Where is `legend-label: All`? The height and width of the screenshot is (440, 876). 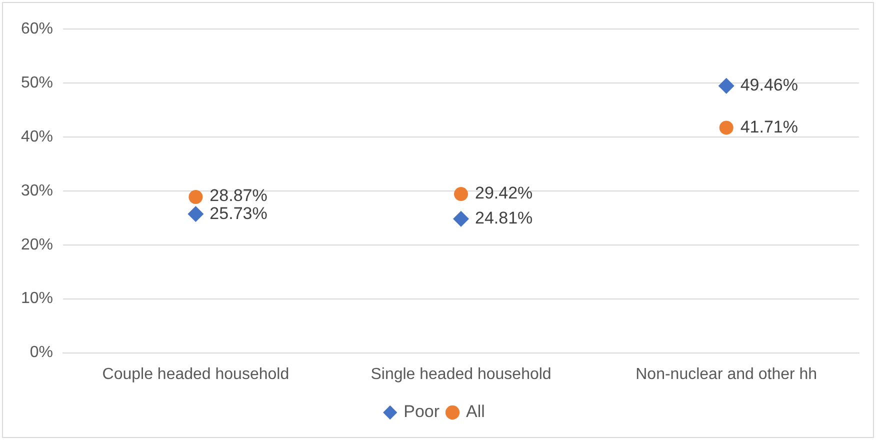
legend-label: All is located at coordinates (475, 412).